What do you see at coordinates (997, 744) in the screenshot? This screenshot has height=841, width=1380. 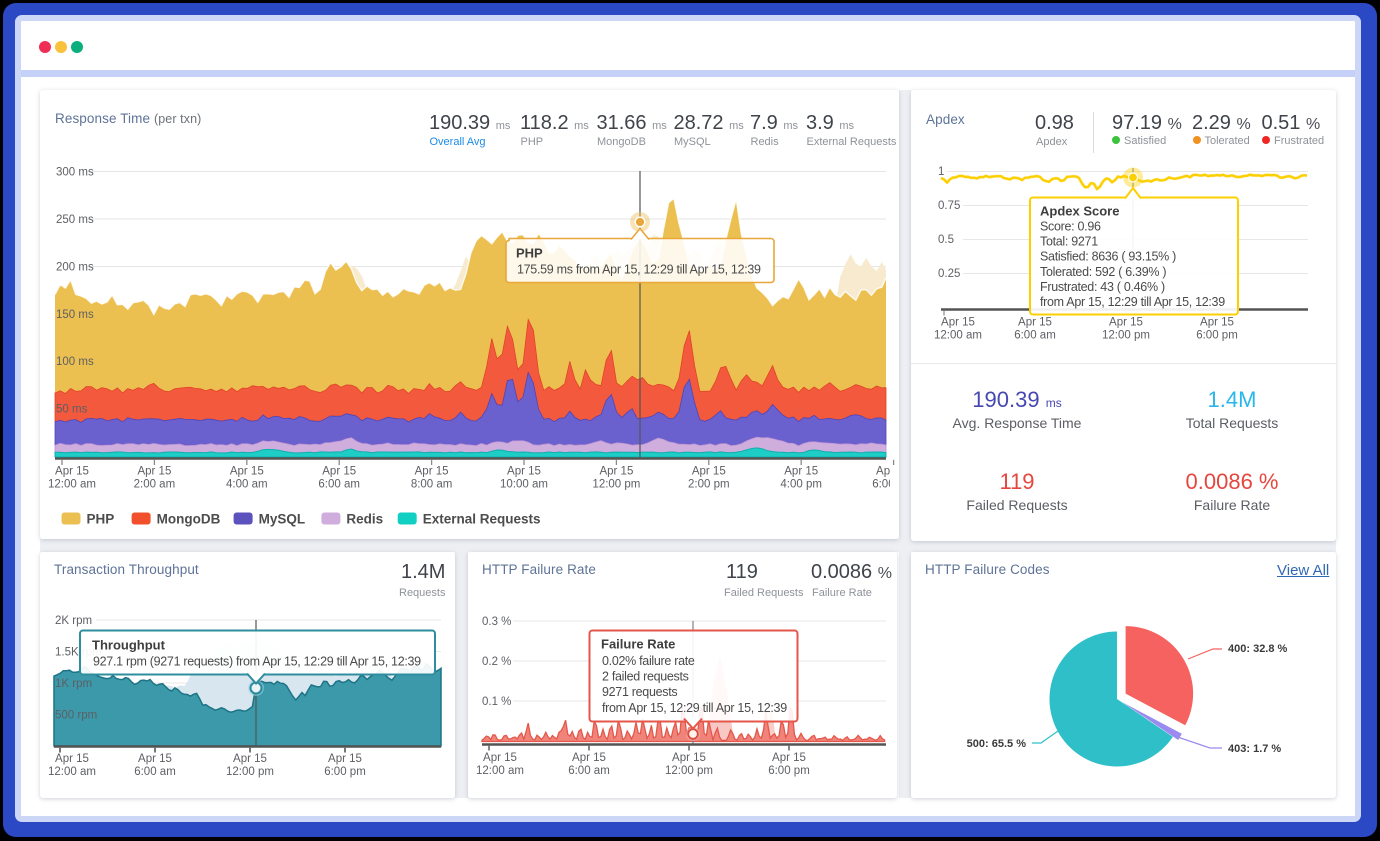 I see `svg-text: 500: 65.5 %` at bounding box center [997, 744].